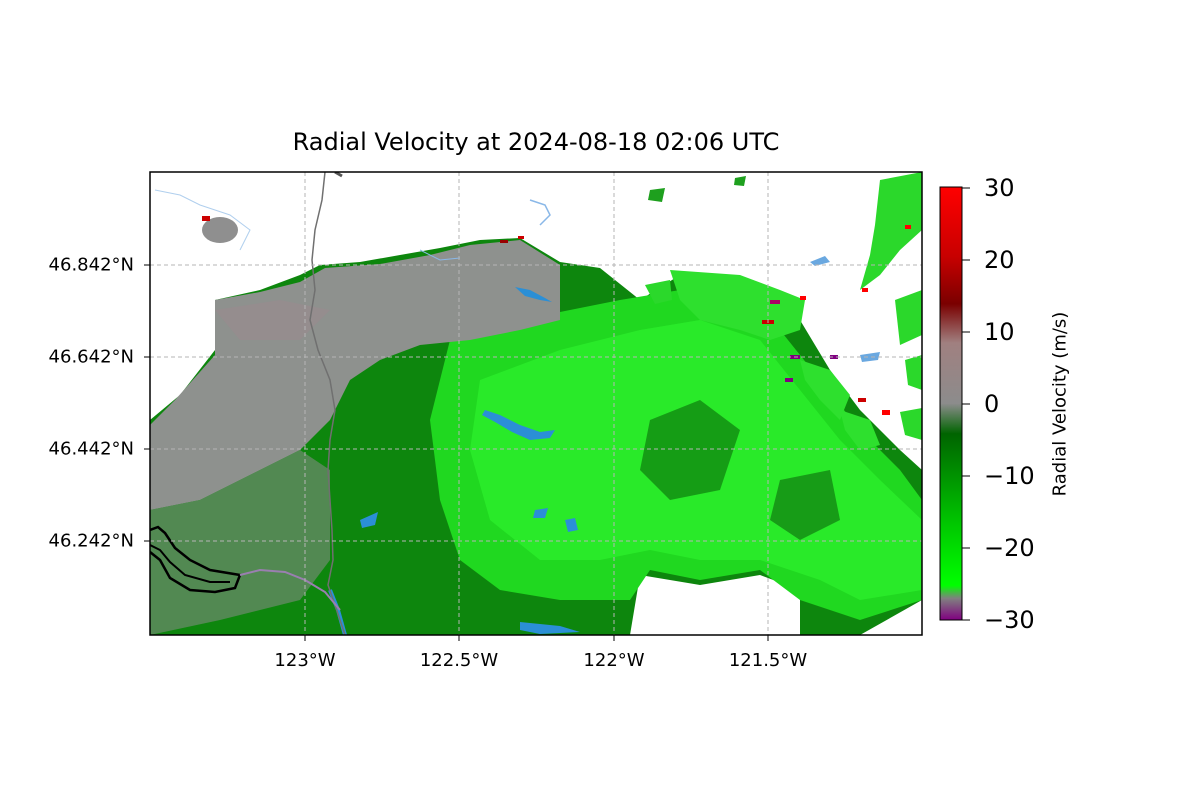 This screenshot has height=800, width=1200. What do you see at coordinates (690, 450) in the screenshot?
I see `radar-echo-dark-patch` at bounding box center [690, 450].